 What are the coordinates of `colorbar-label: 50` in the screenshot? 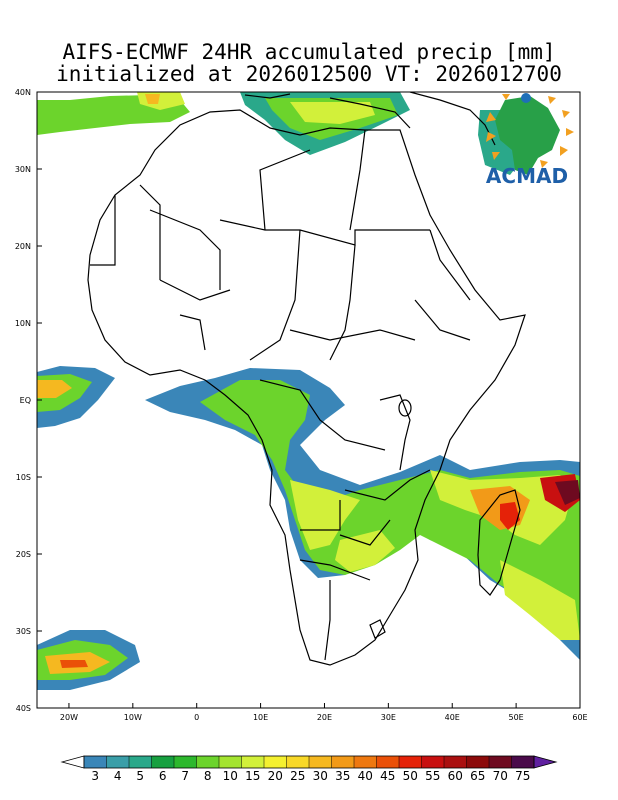 It's located at (410, 776).